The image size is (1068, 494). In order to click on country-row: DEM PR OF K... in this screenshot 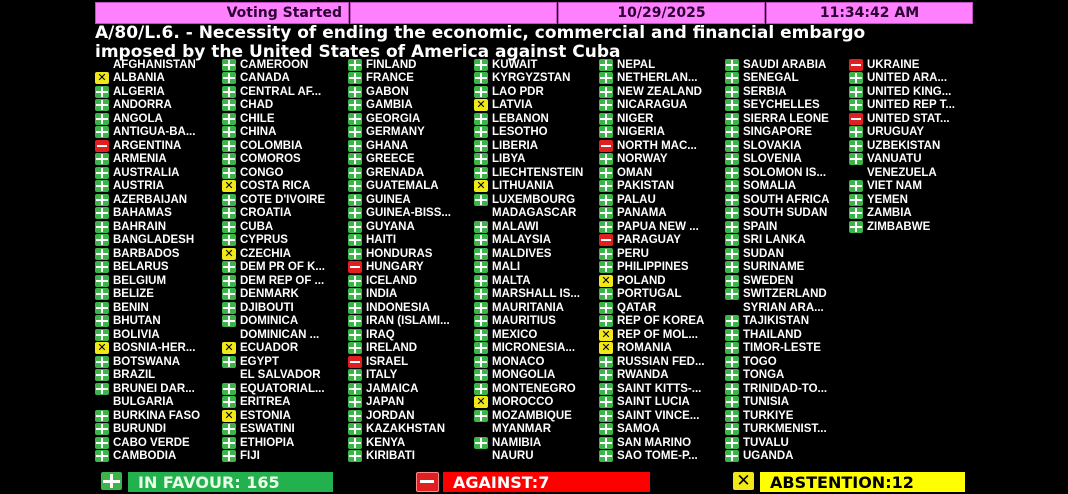, I will do `click(284, 268)`.